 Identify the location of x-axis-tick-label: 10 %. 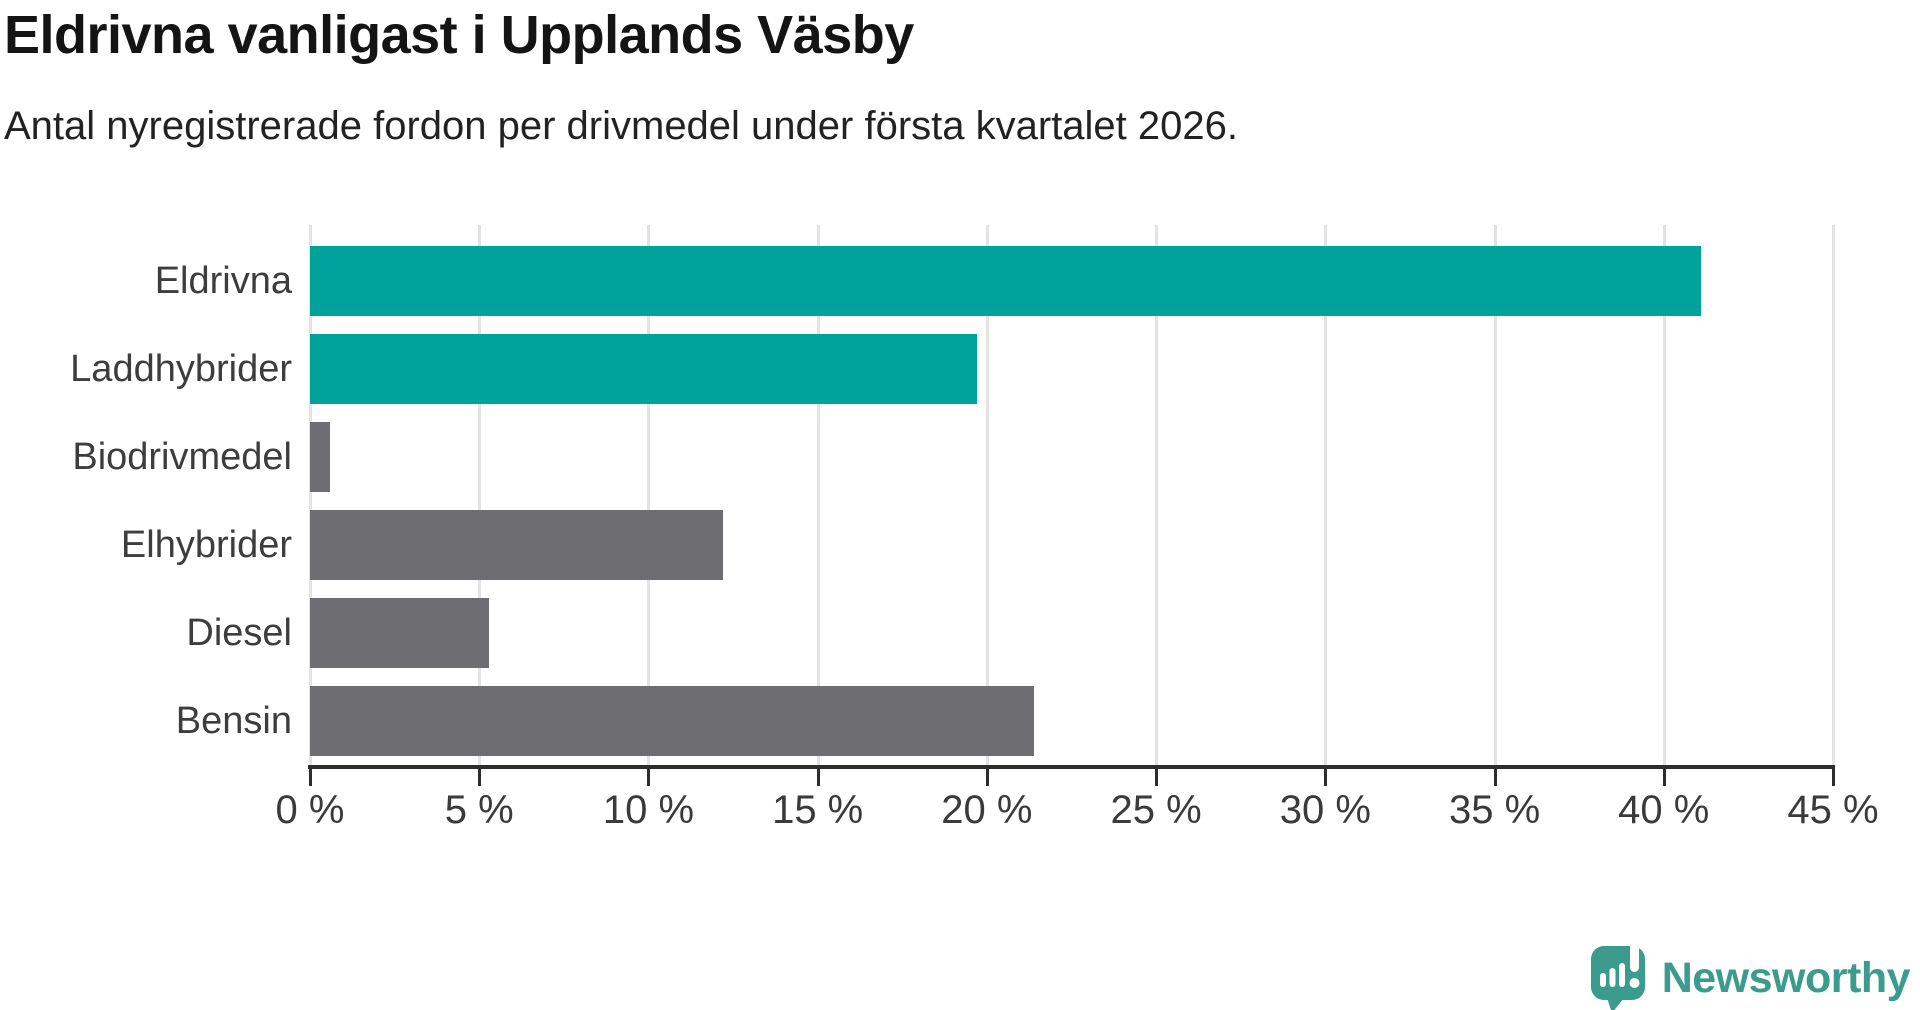
(648, 810).